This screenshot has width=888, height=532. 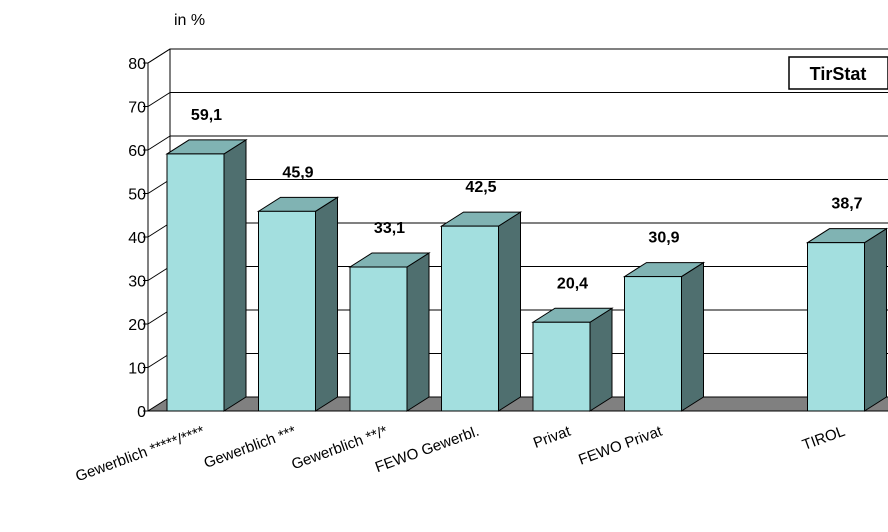 I want to click on x-tick-label: FEWO Gewerbl., so click(x=427, y=449).